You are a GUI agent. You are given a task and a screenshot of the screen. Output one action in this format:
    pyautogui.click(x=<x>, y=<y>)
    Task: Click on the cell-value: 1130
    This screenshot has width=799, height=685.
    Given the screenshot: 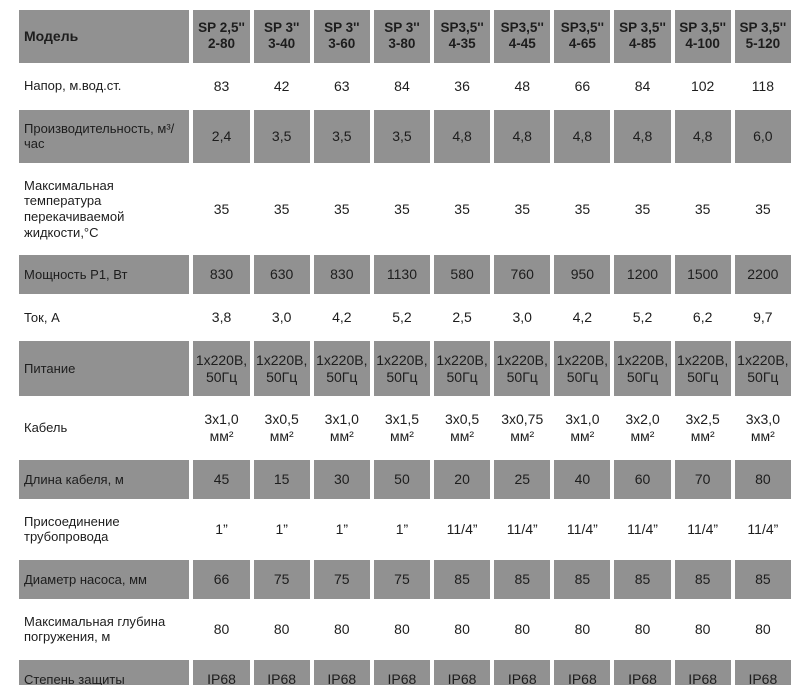 What is the action you would take?
    pyautogui.click(x=402, y=274)
    